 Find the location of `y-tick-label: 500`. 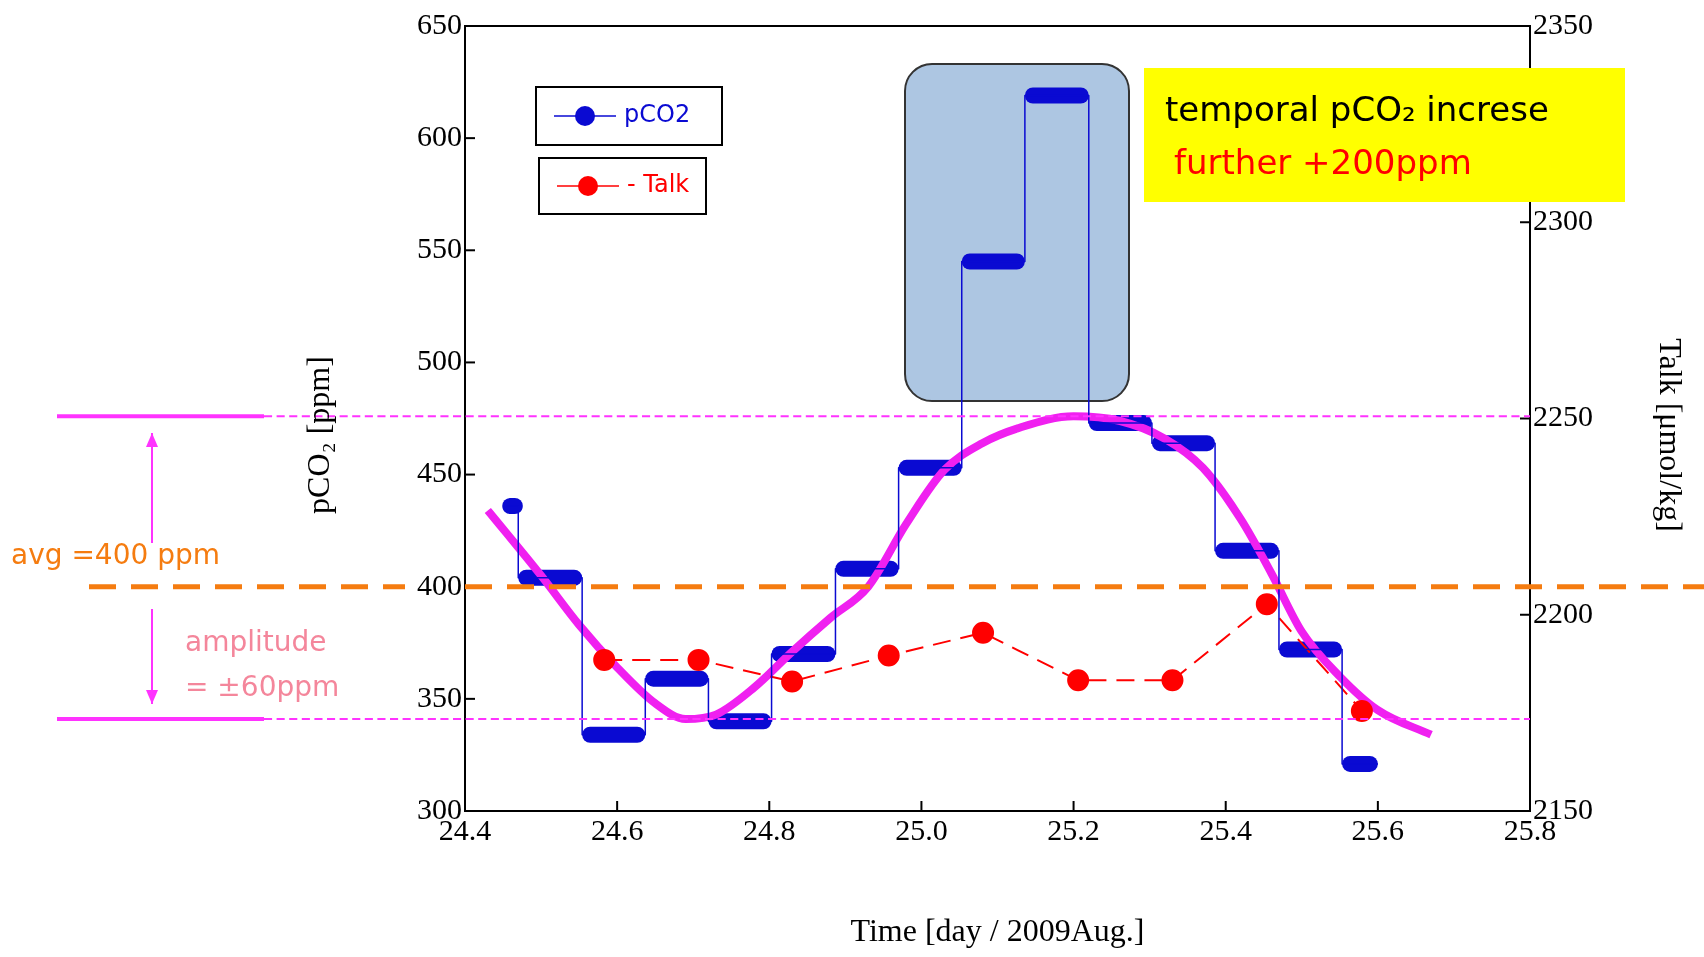

y-tick-label: 500 is located at coordinates (439, 360).